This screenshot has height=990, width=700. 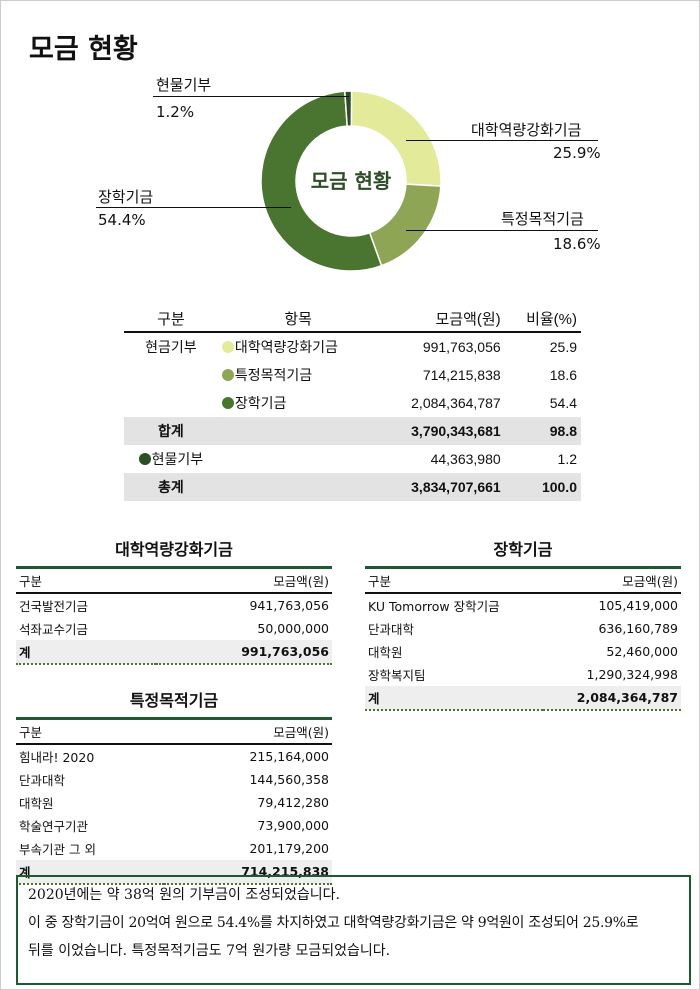 I want to click on page-title: 모금 현황, so click(x=83, y=49).